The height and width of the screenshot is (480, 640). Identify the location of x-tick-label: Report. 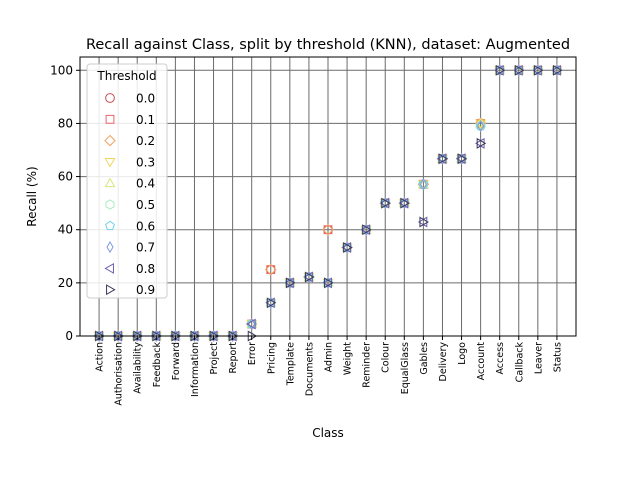
(233, 358).